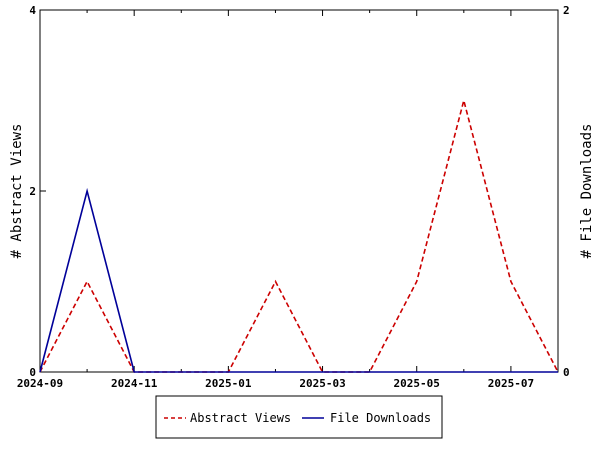 The width and height of the screenshot is (600, 450). I want to click on left-y-tick-label-4: 4, so click(32, 10).